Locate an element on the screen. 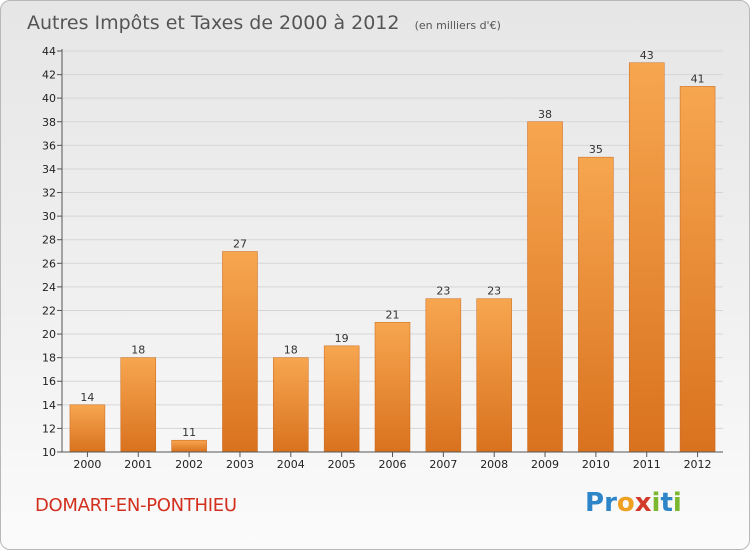  x-tick-label: 2011 is located at coordinates (647, 464).